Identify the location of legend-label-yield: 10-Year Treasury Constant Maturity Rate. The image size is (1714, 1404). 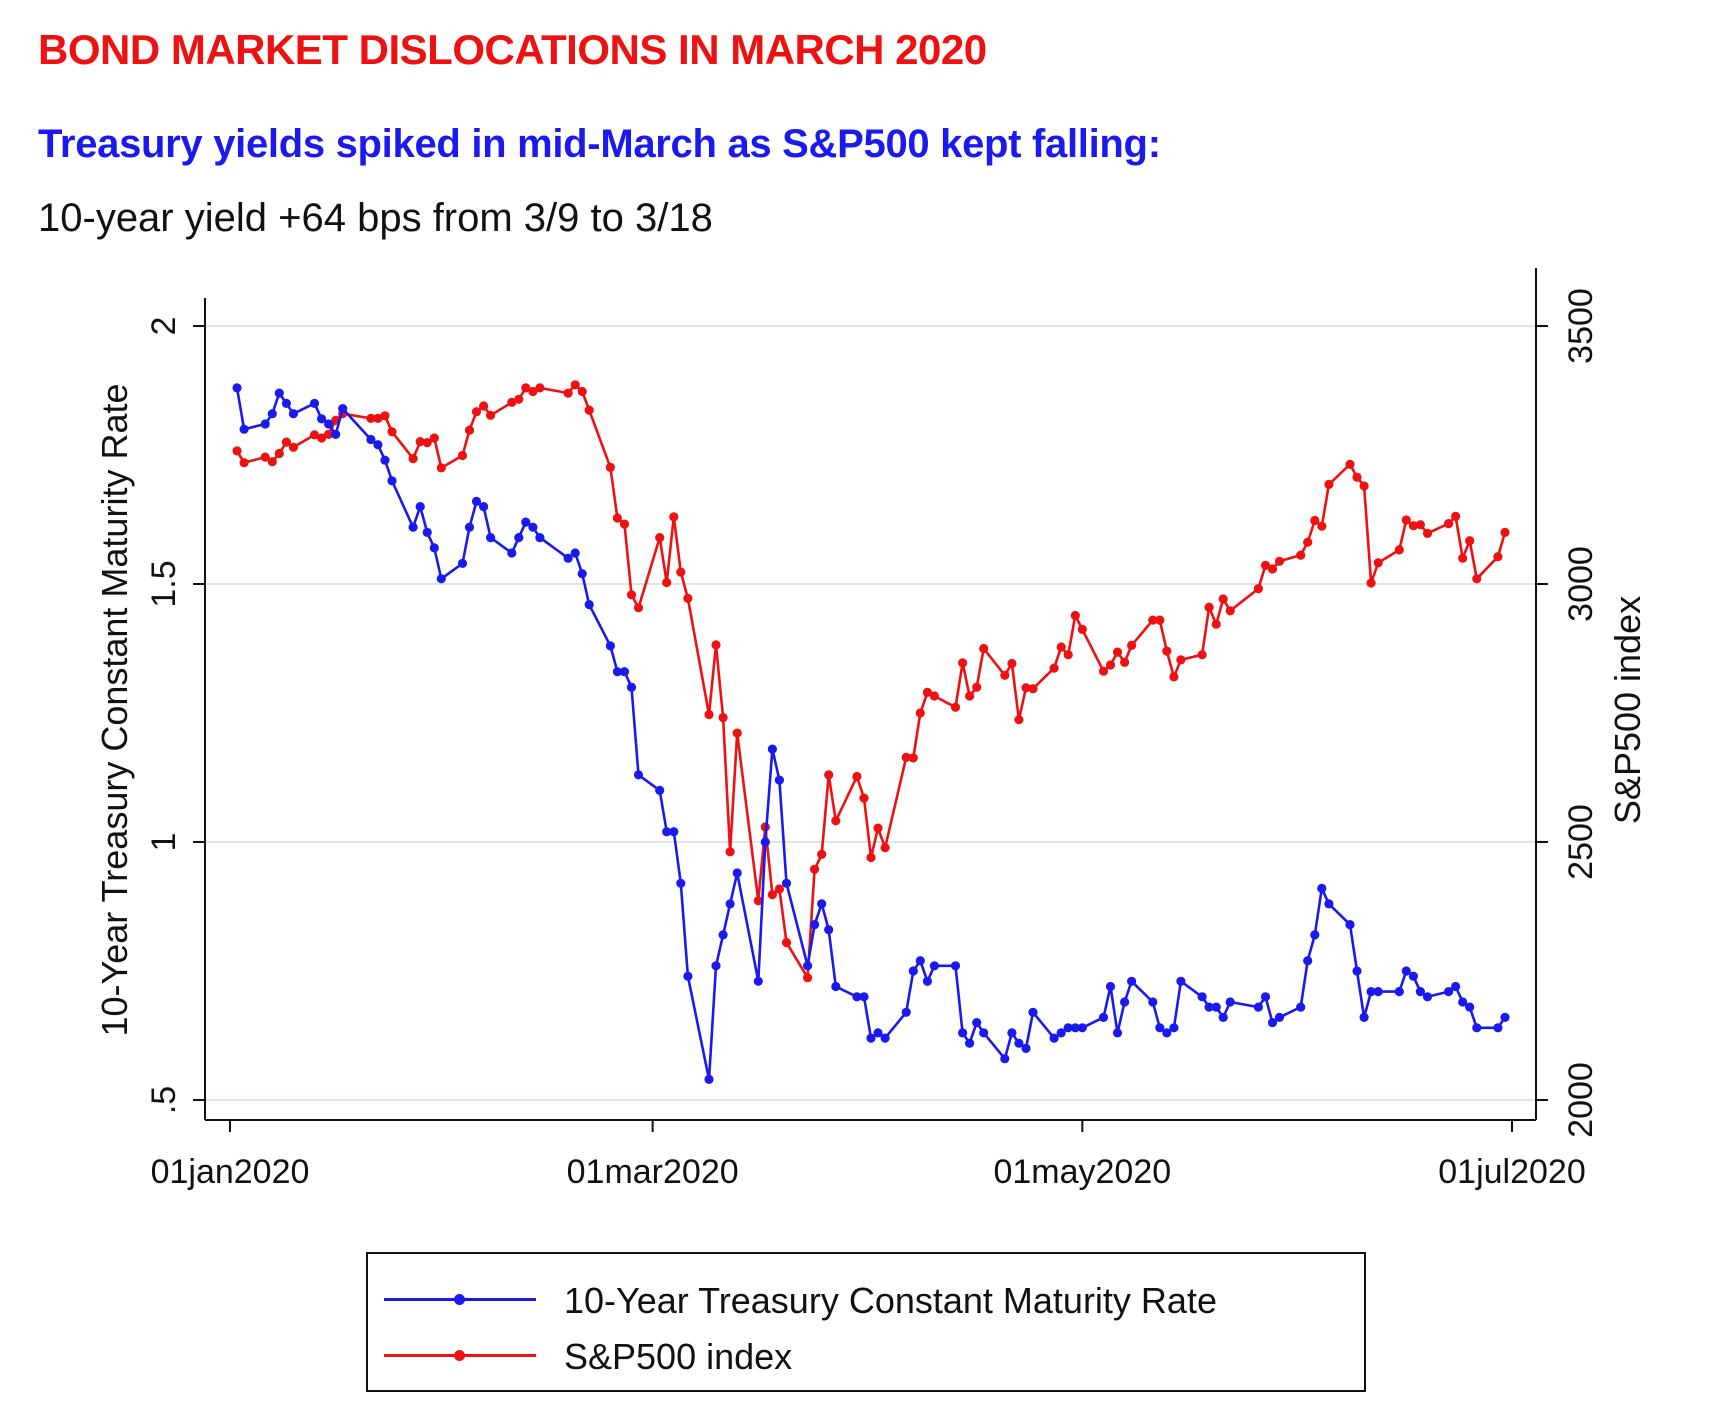
(890, 1300).